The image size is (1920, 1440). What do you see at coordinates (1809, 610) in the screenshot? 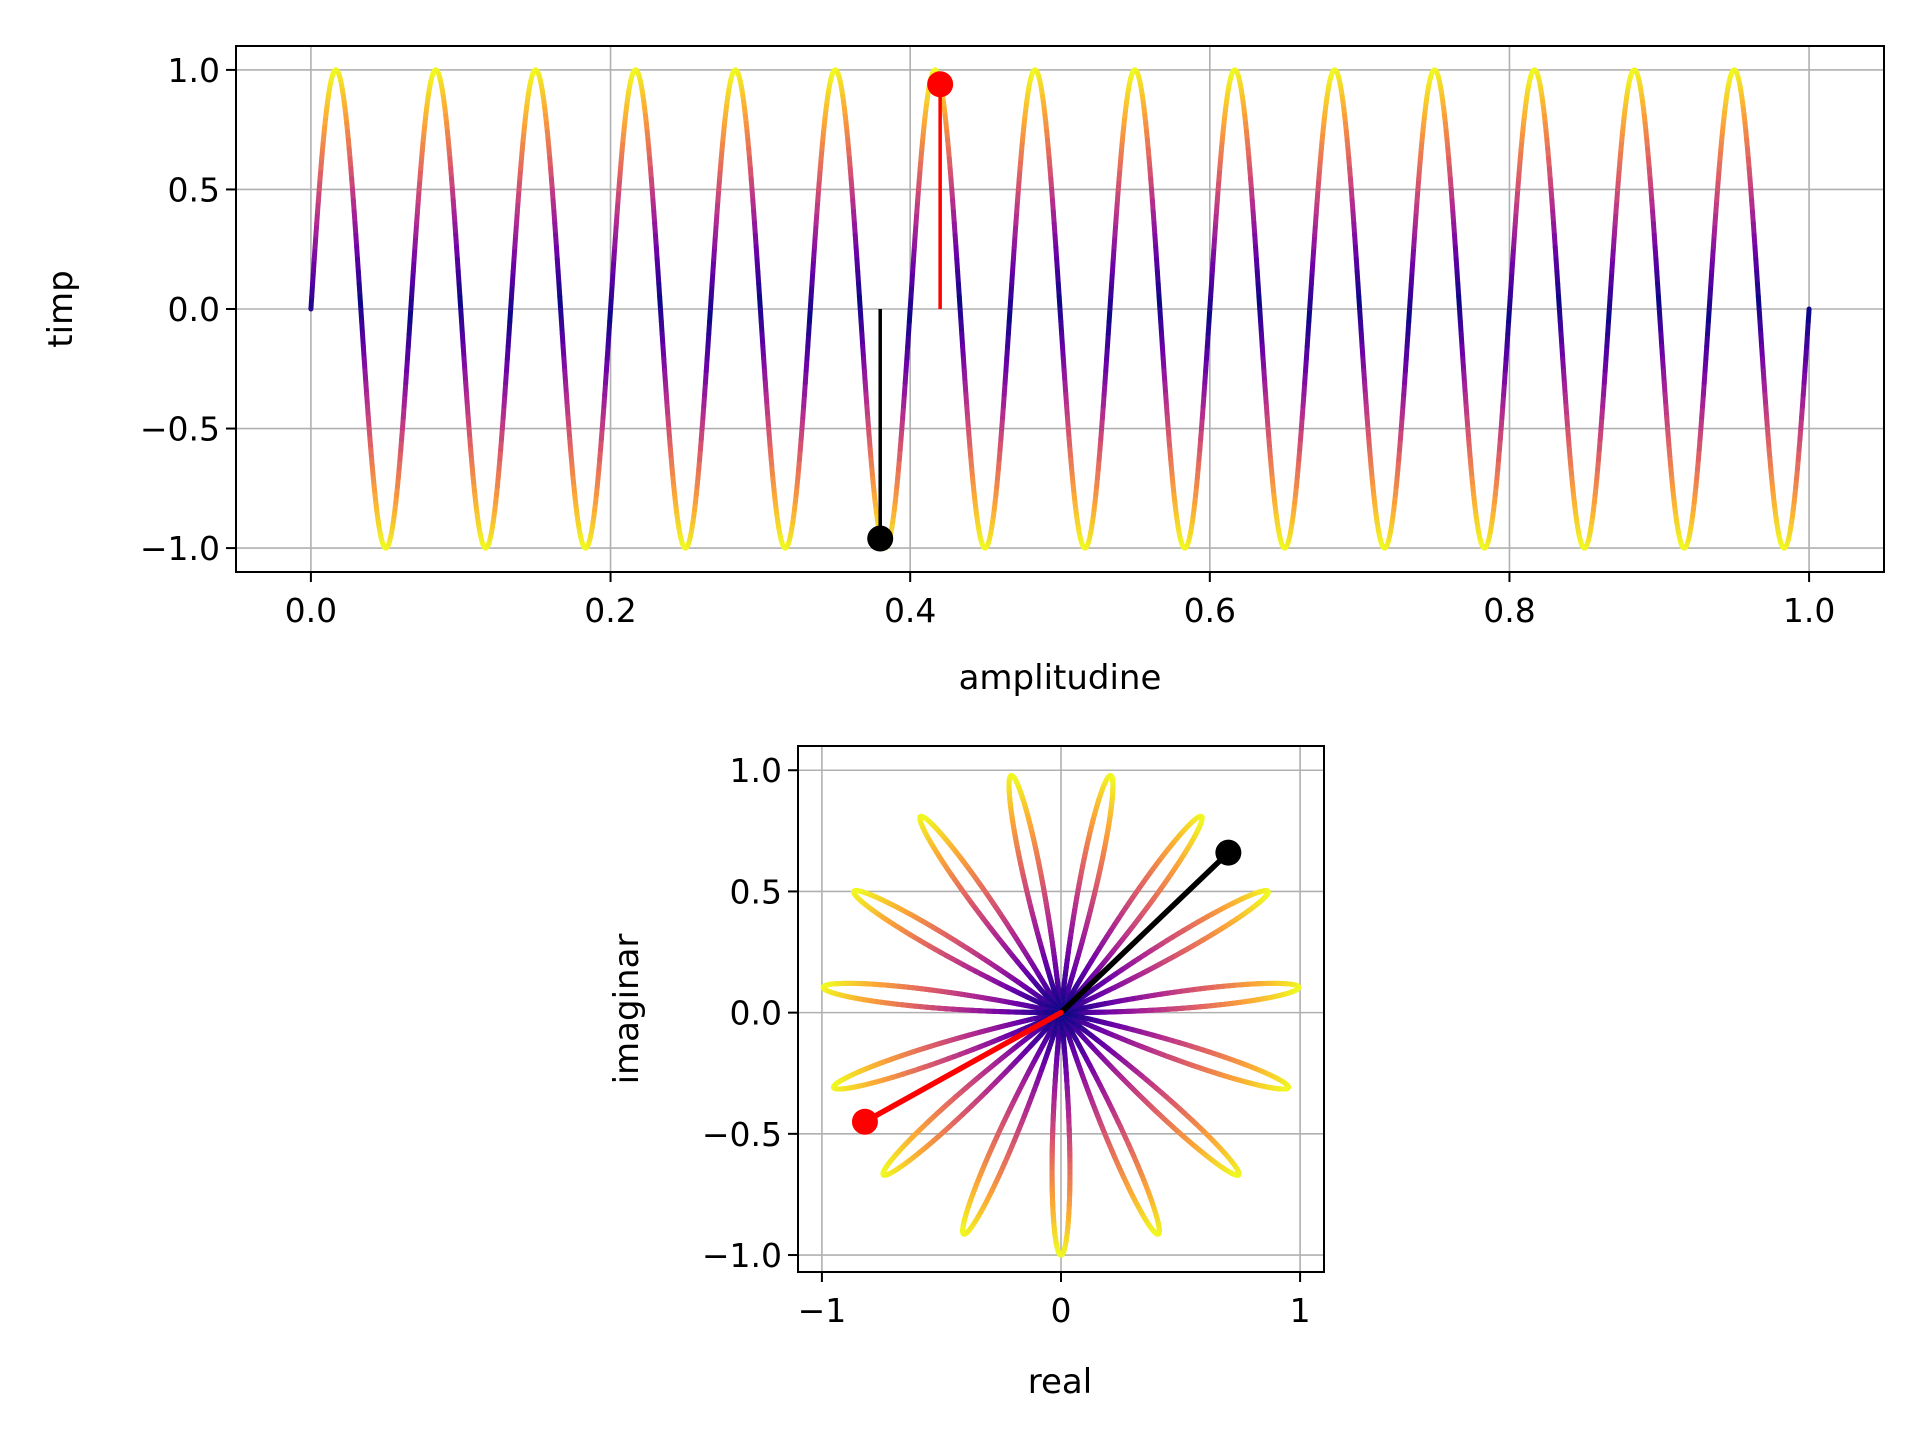
I see `x-tick-label: 1.0` at bounding box center [1809, 610].